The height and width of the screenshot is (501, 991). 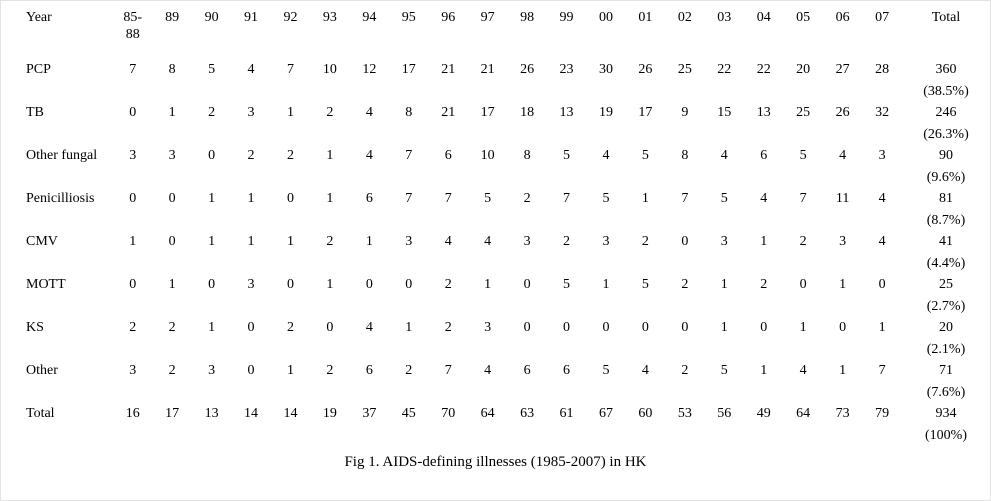 I want to click on table-cell: 22, so click(x=763, y=69).